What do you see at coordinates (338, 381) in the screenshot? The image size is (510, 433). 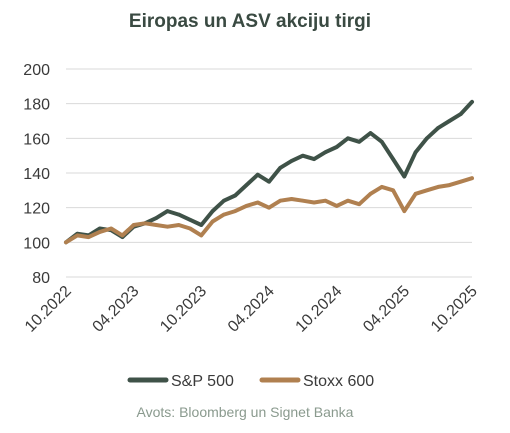 I see `legend-label-stoxx600: Stoxx 600` at bounding box center [338, 381].